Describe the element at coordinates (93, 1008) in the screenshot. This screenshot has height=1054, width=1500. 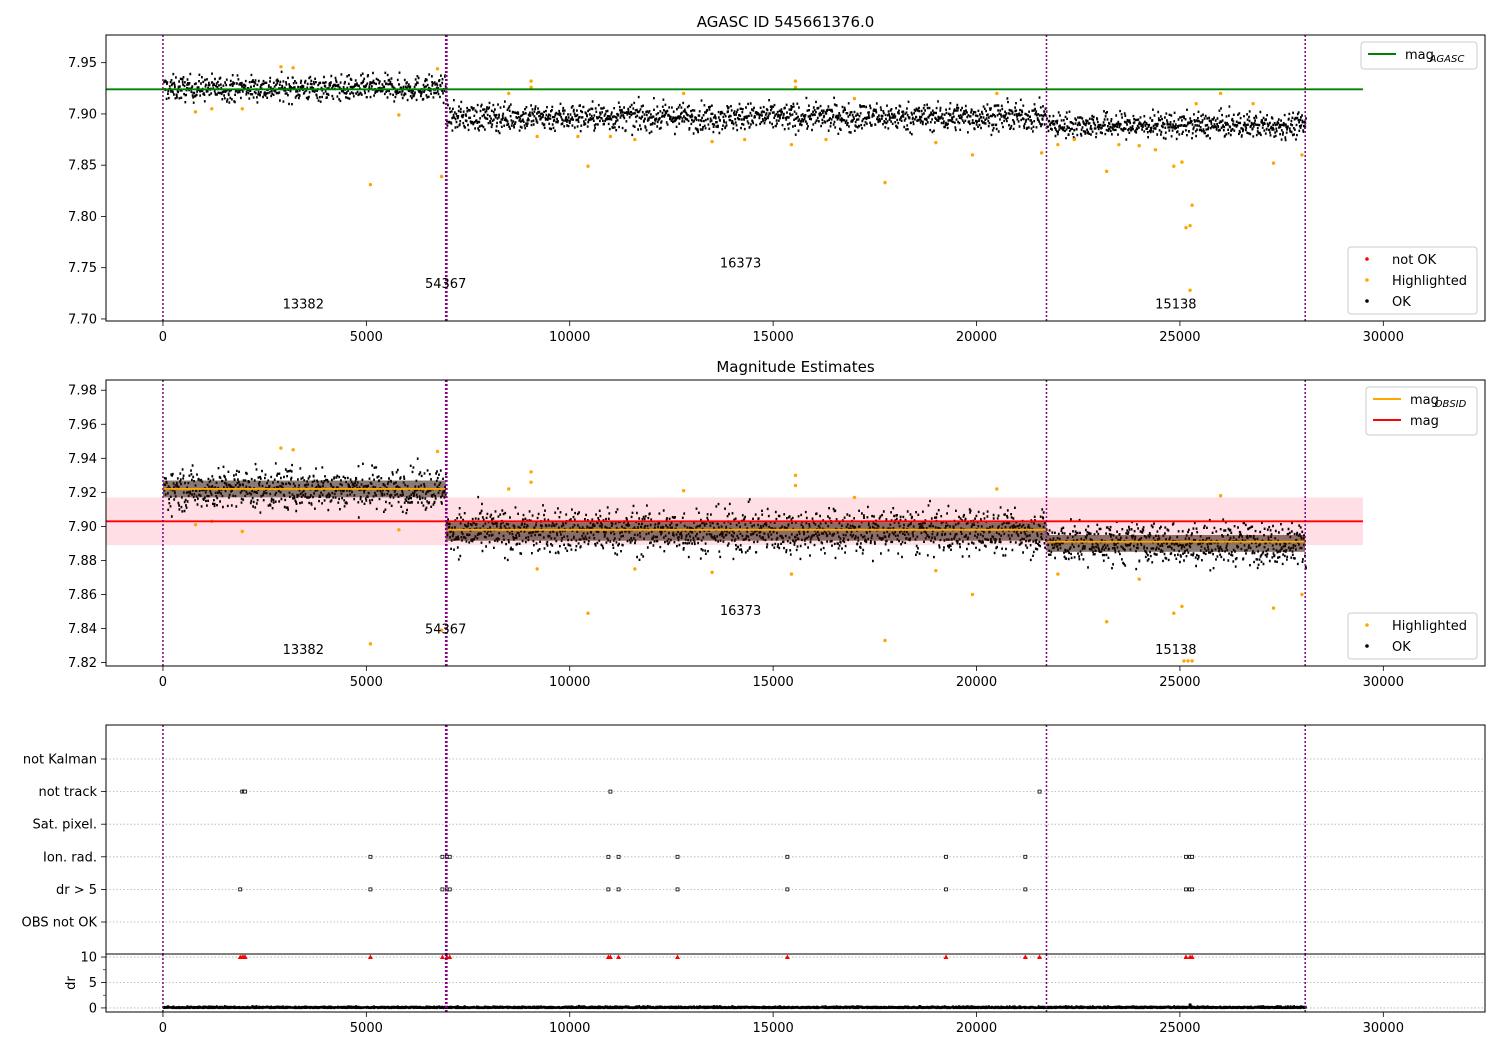
I see `y-tick-label: 0` at that location.